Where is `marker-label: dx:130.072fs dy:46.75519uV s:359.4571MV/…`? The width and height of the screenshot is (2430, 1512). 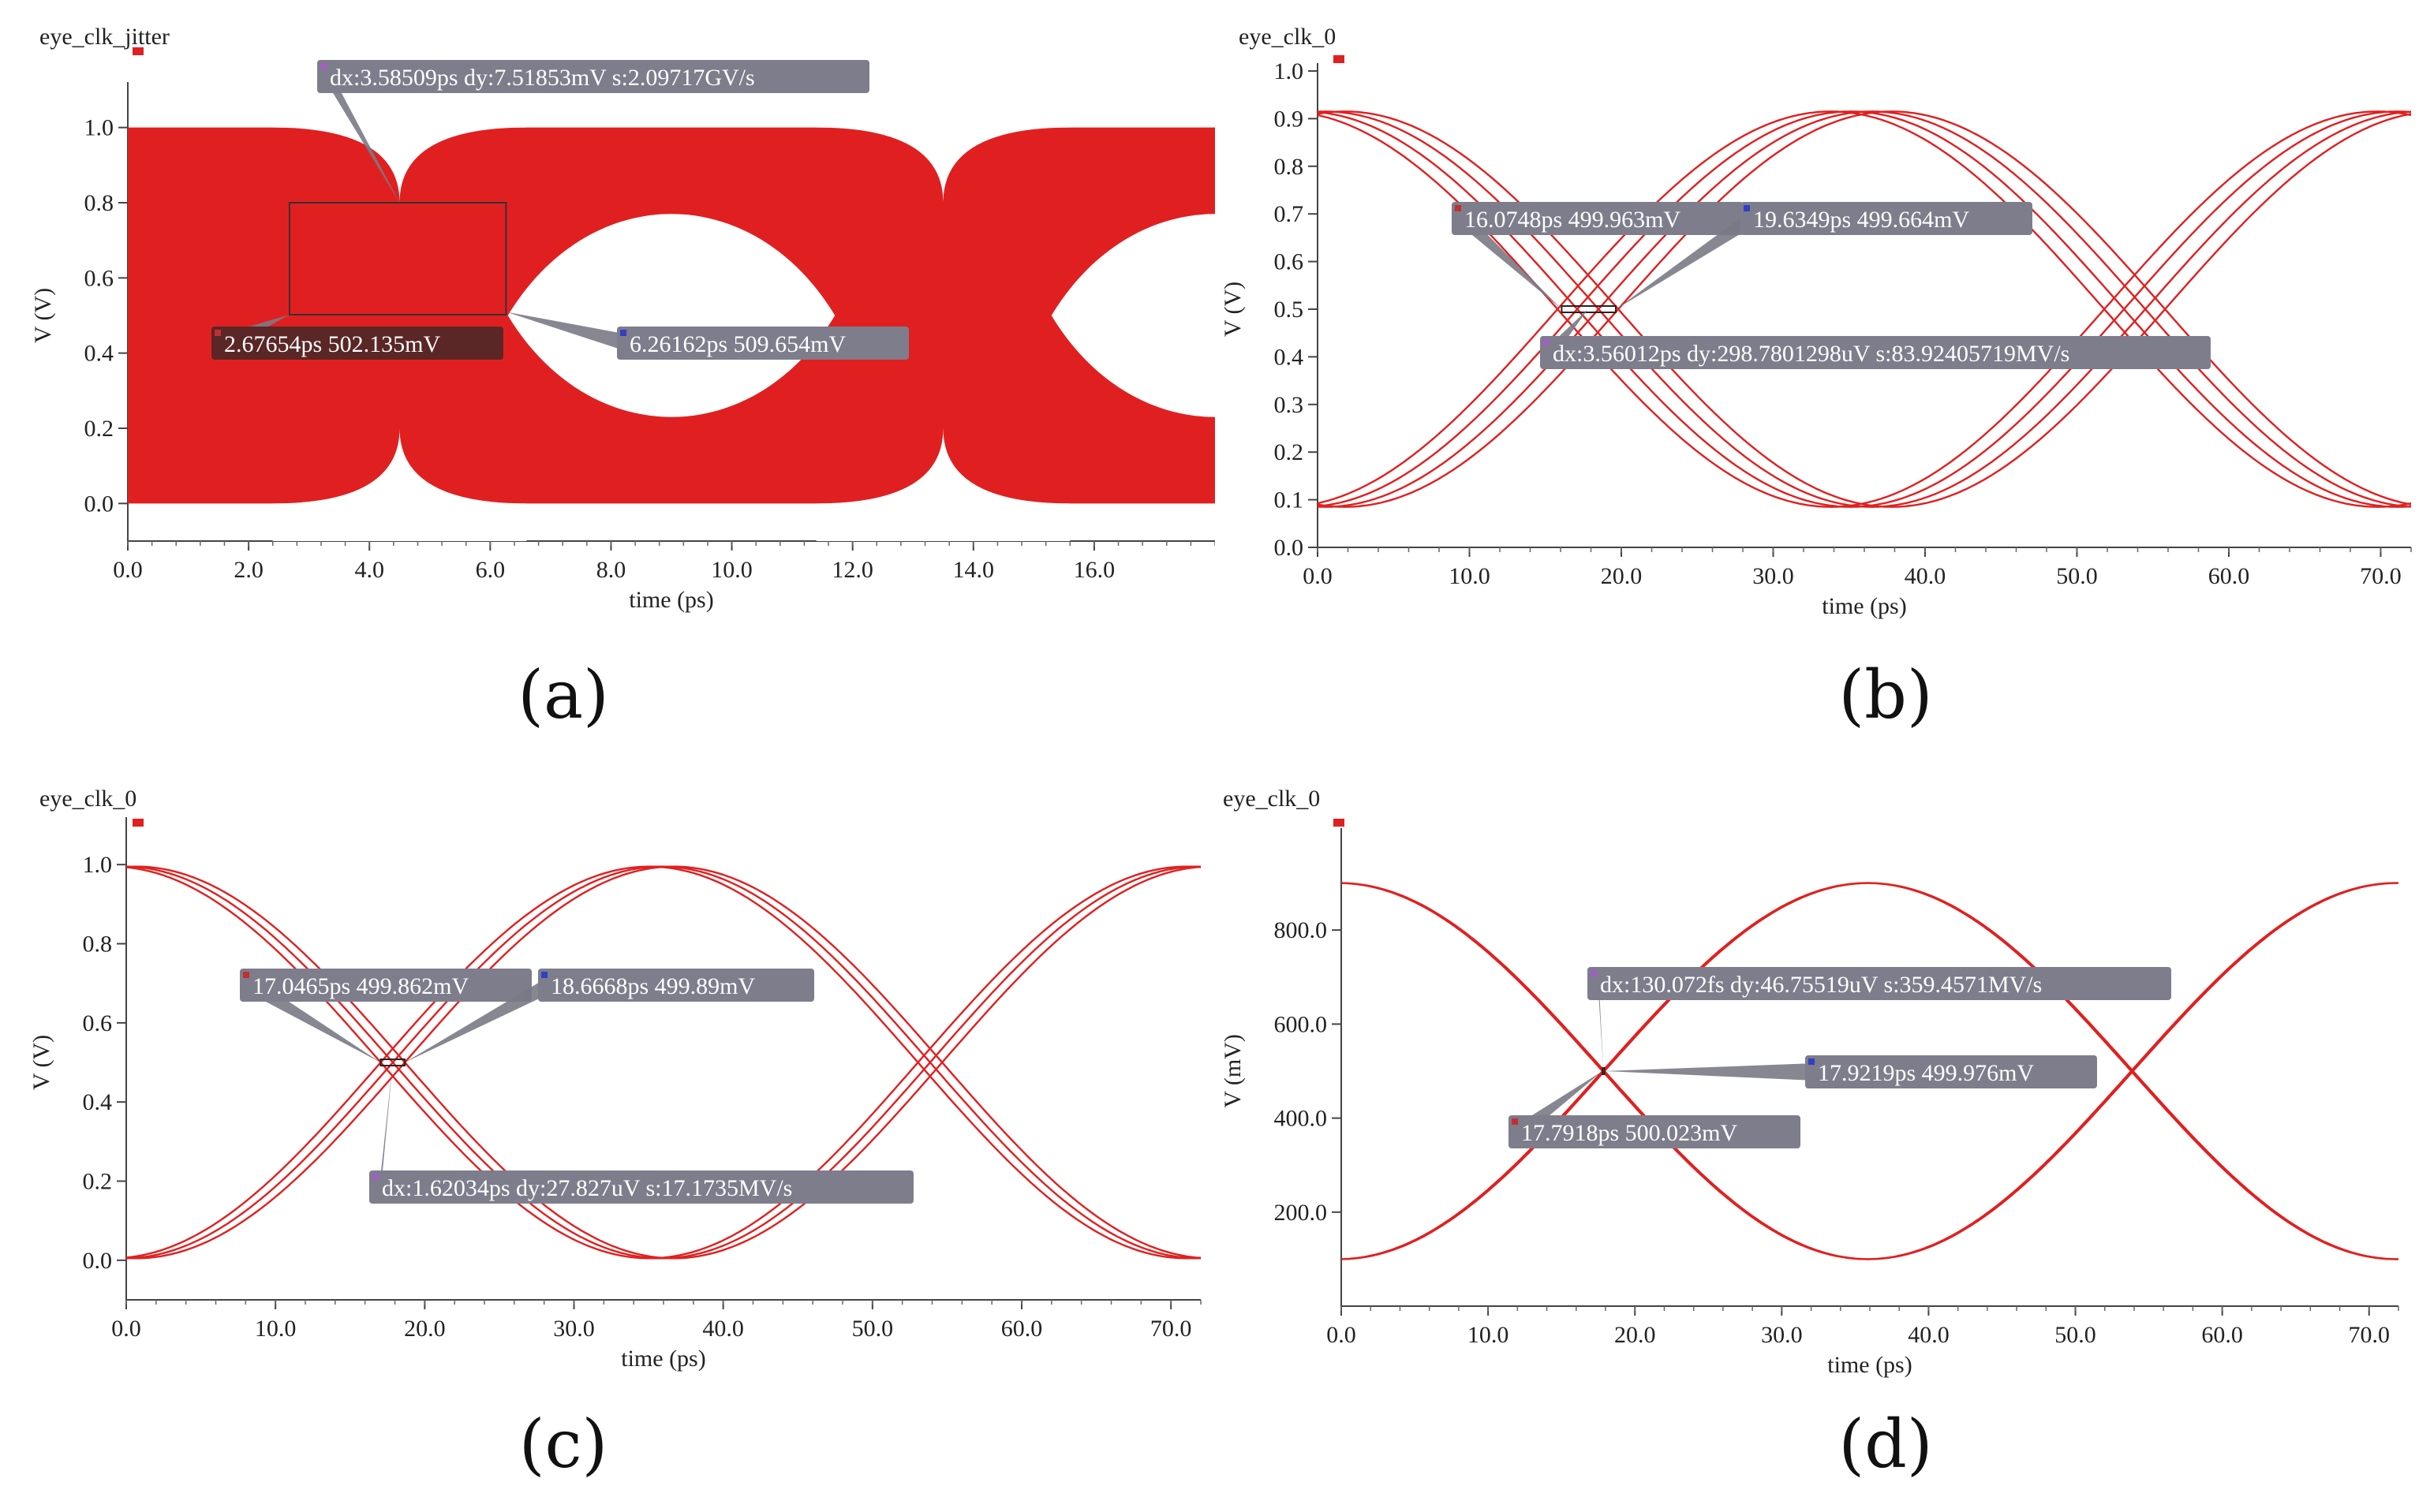
marker-label: dx:130.072fs dy:46.75519uV s:359.4571MV/… is located at coordinates (1821, 985).